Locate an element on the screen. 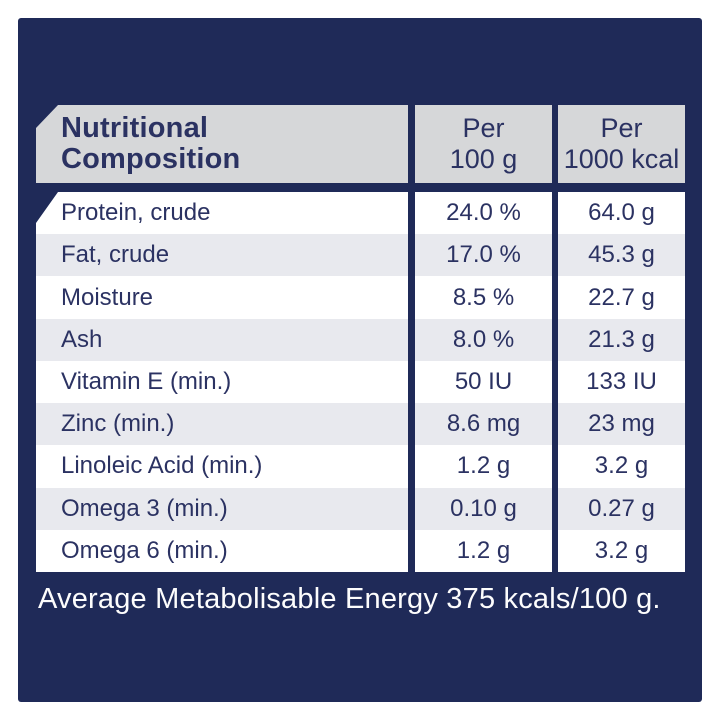 The image size is (720, 720). row-per-1000kcal: 0.27 g is located at coordinates (621, 508).